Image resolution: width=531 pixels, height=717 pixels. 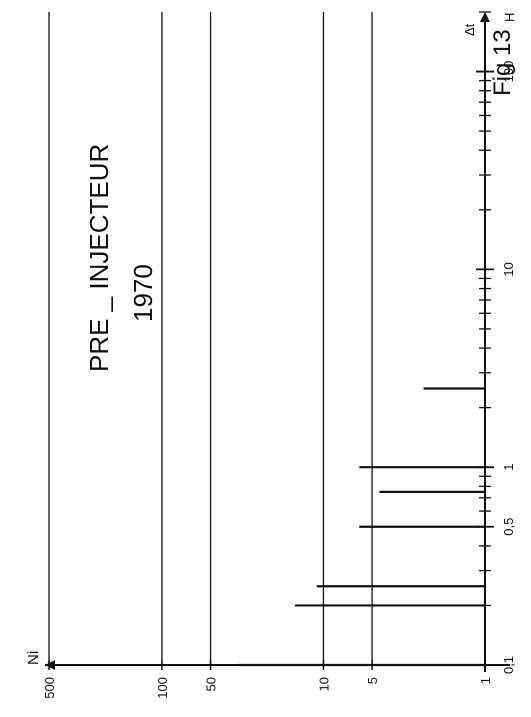 I want to click on x-tick-label: 100, so click(x=508, y=72).